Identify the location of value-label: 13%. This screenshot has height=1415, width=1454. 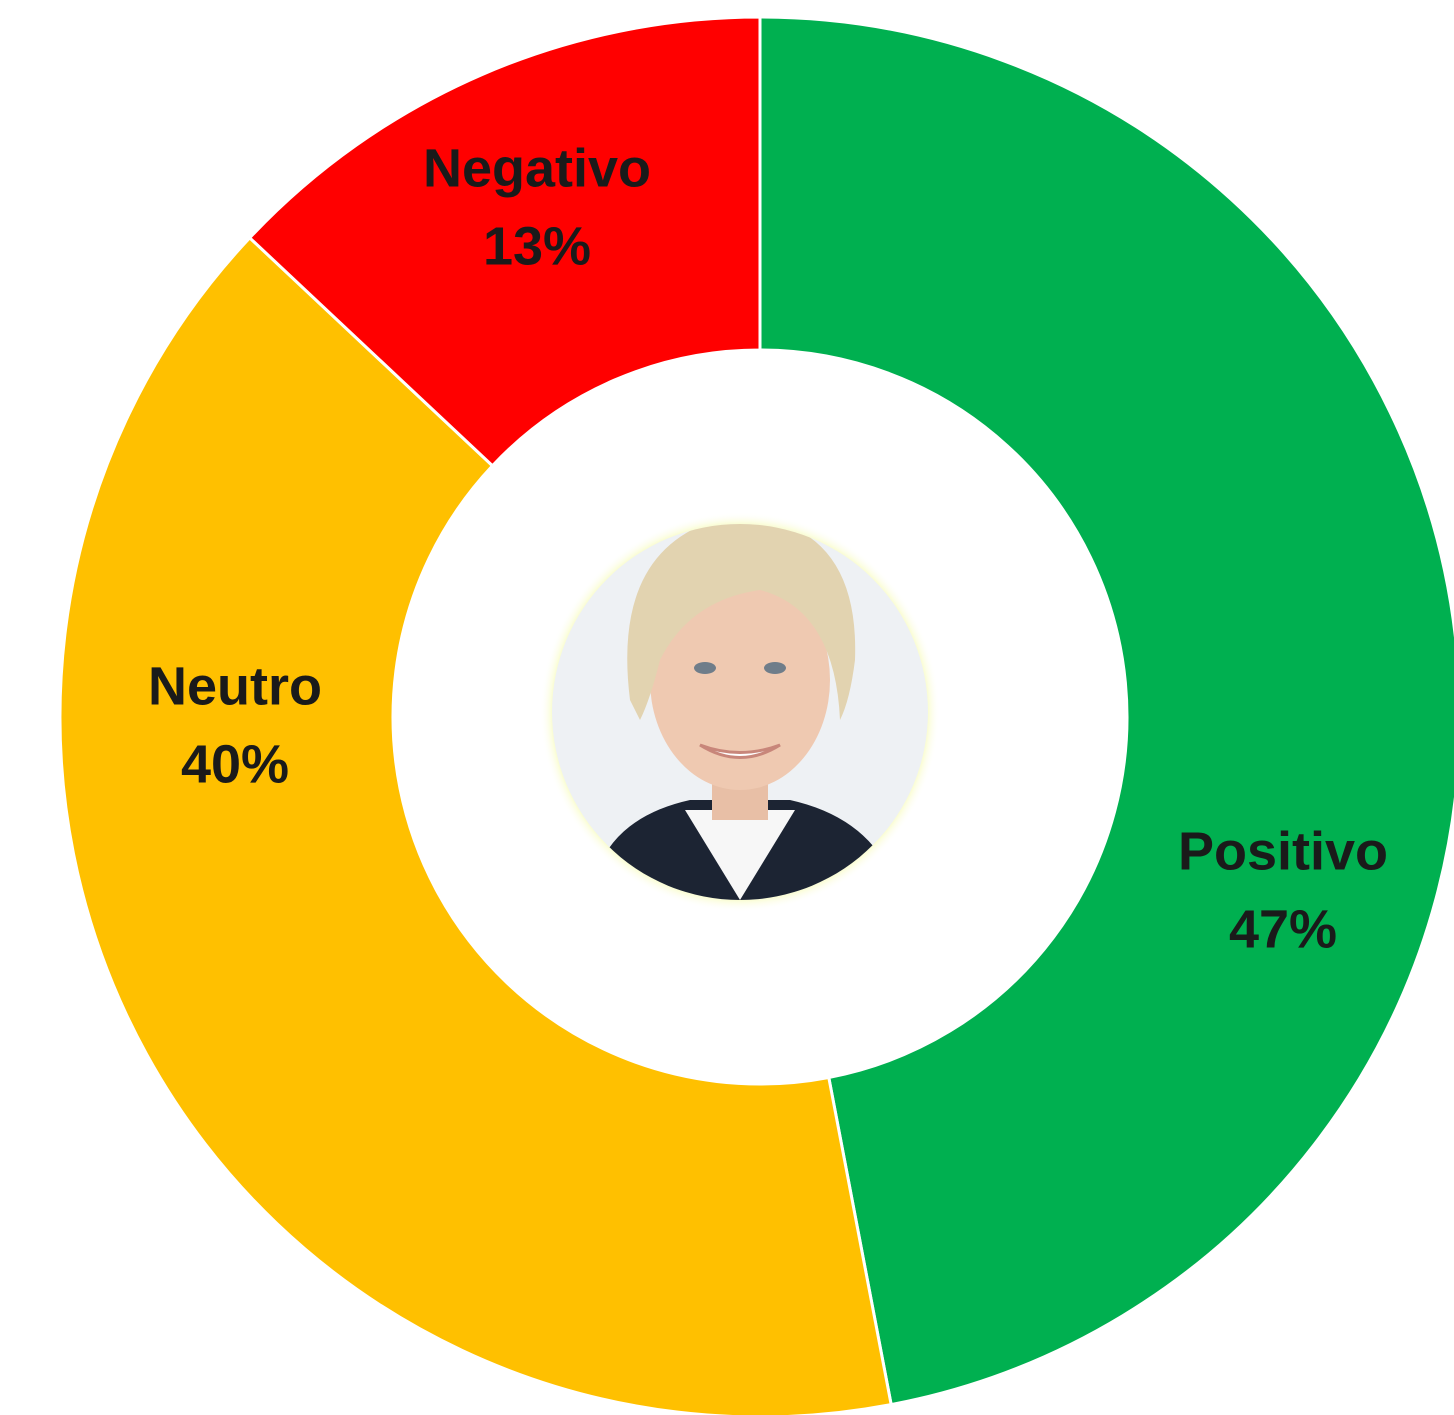
(537, 246).